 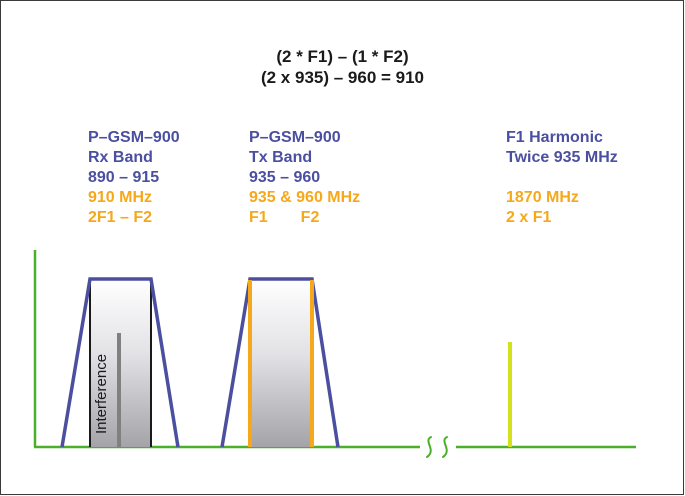 What do you see at coordinates (285, 177) in the screenshot?
I see `tx-band-range: 935 – 960` at bounding box center [285, 177].